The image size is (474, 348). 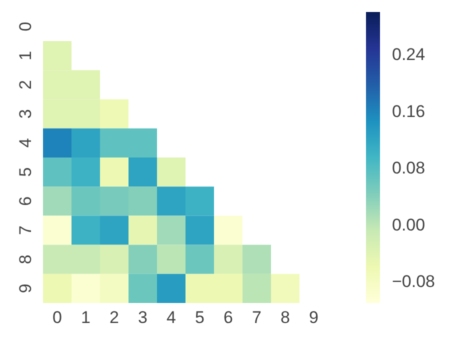 I want to click on y-tick-label: 6, so click(x=25, y=201).